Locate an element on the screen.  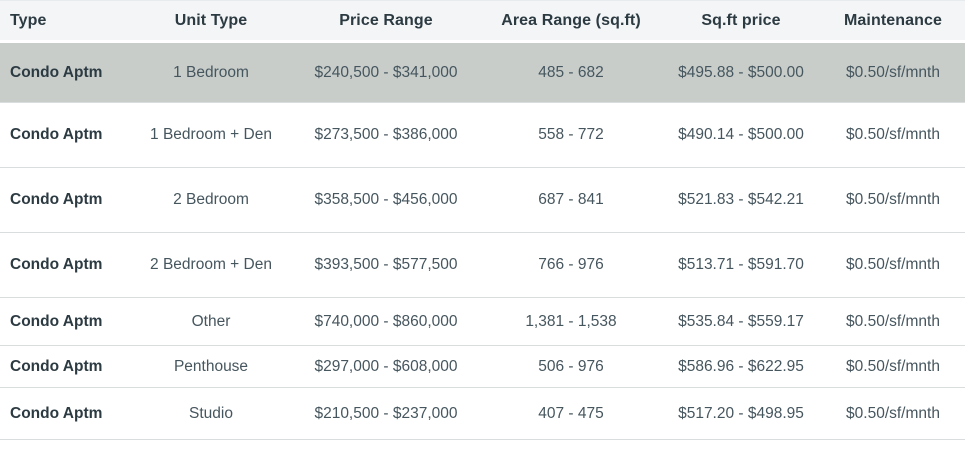
cell-price_range: $273,500 - $386,000 is located at coordinates (386, 135).